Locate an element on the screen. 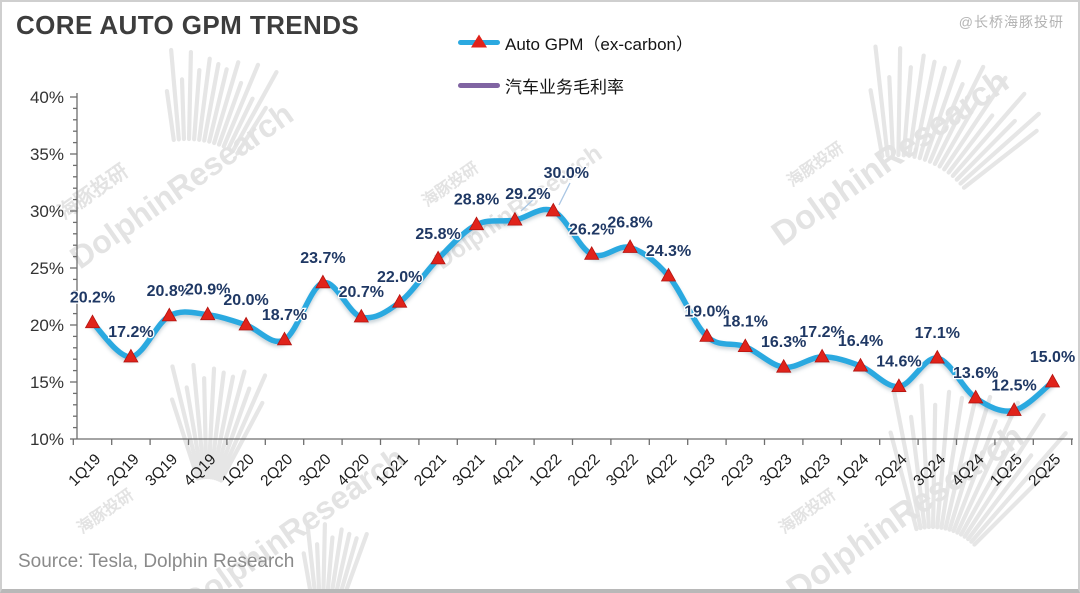  data-label: 18.1% is located at coordinates (745, 322).